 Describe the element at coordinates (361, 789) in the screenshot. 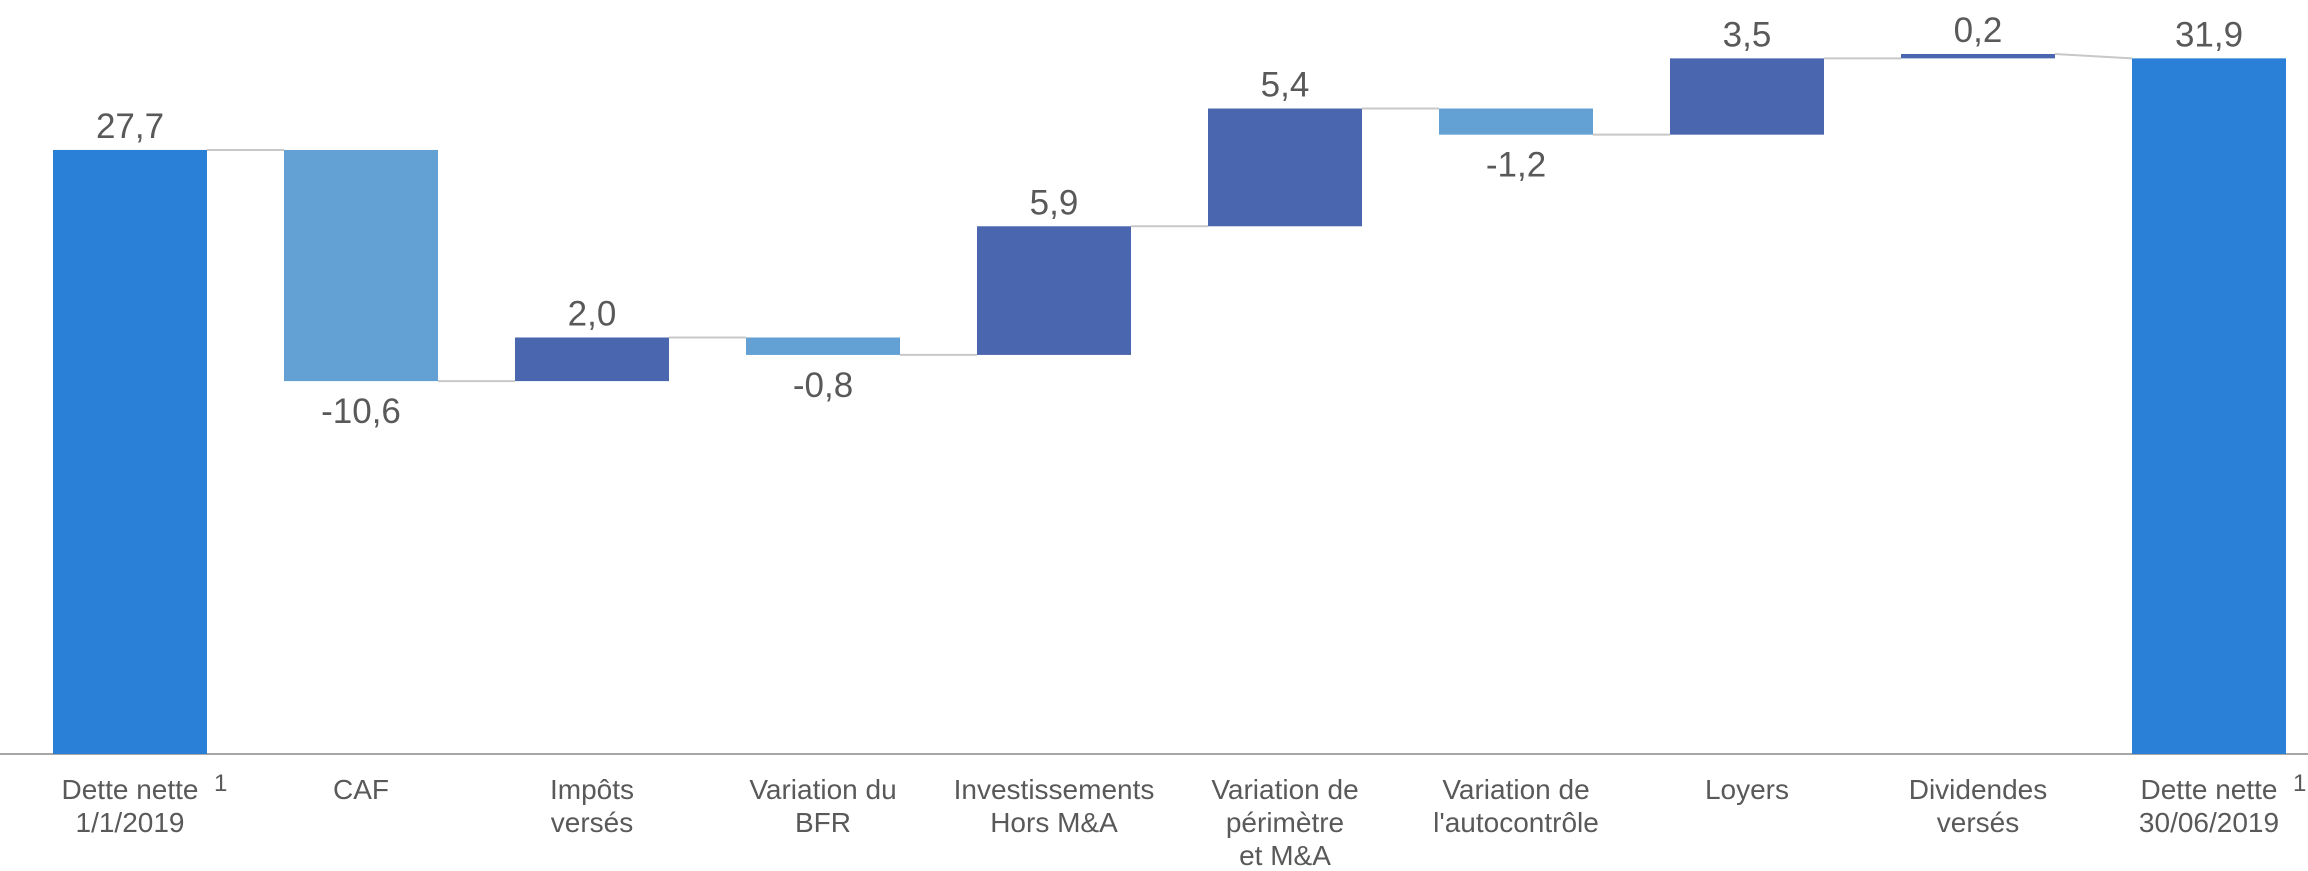

I see `x-tick-label: CAF` at that location.